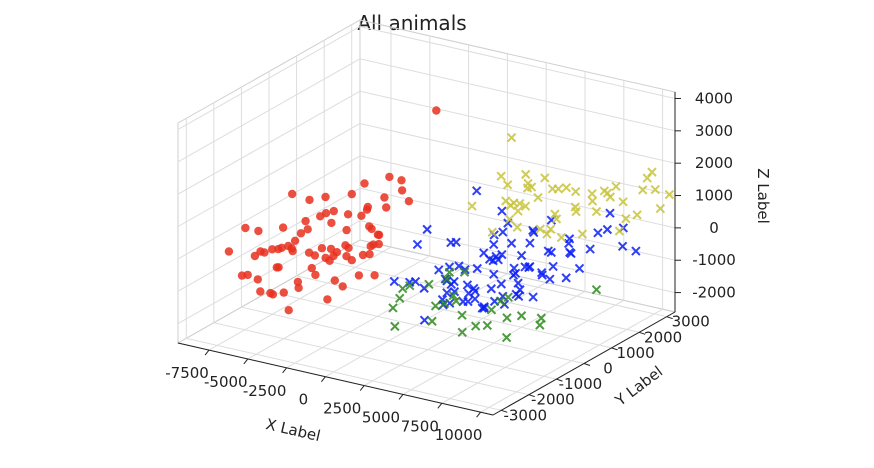  I want to click on y-tick-label: -2000, so click(553, 400).